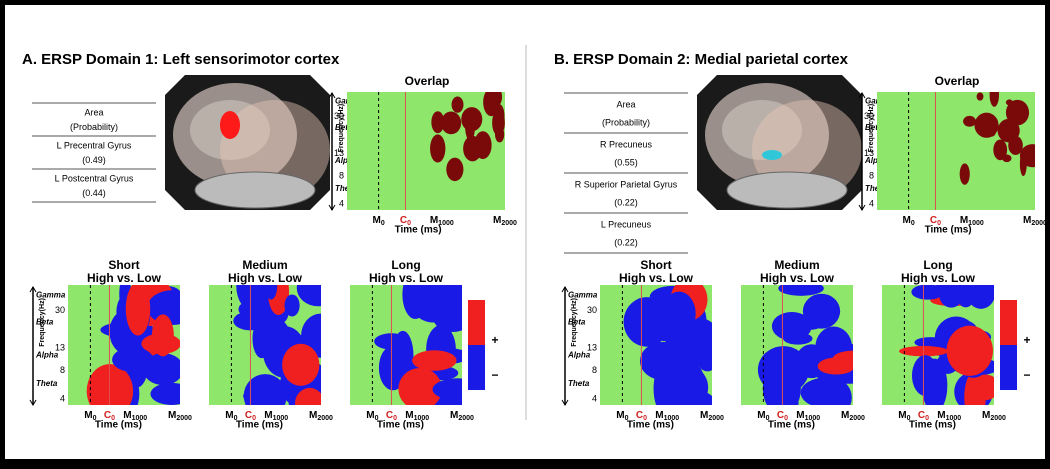 This screenshot has width=1050, height=469. Describe the element at coordinates (51, 294) in the screenshot. I see `band-label: Gamma` at that location.